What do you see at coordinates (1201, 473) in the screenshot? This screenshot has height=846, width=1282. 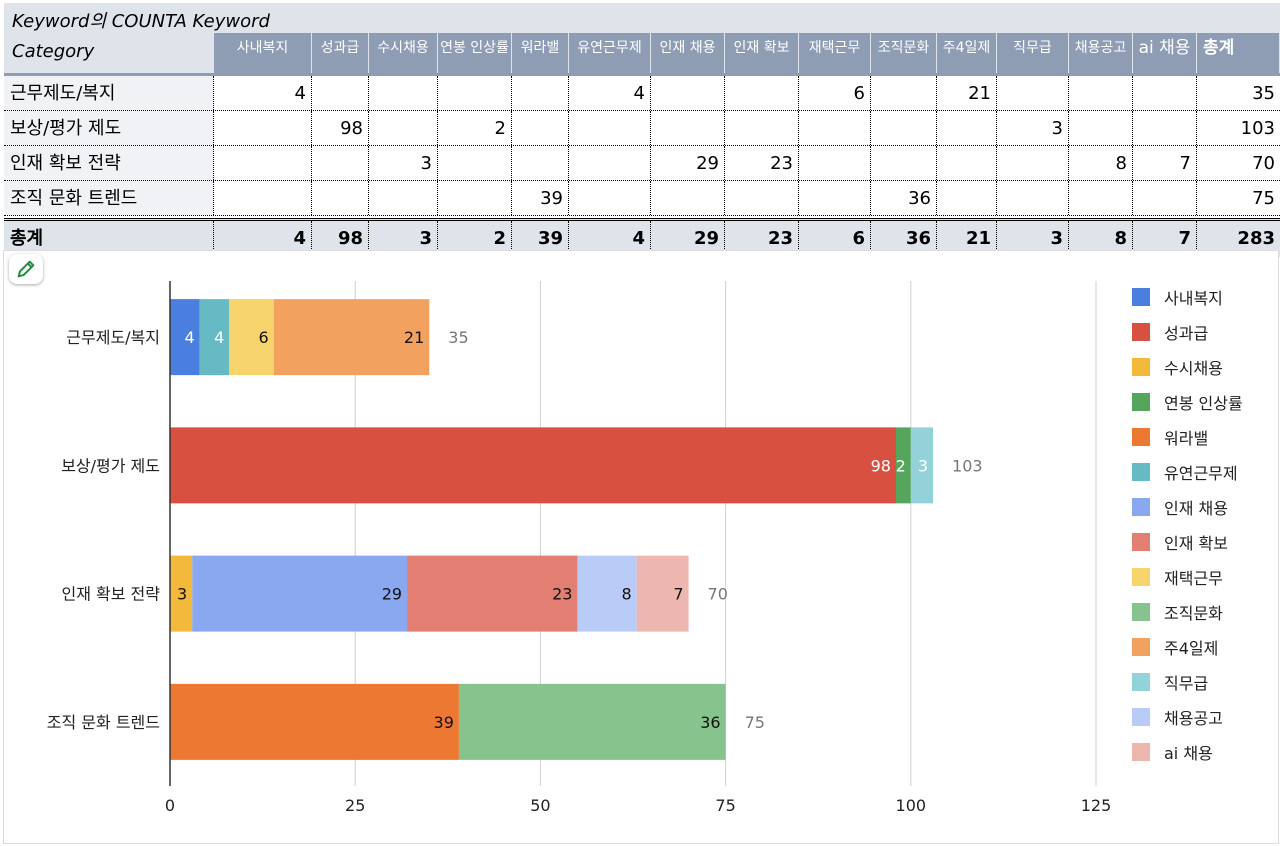 I see `legend-label: 유연근무제` at bounding box center [1201, 473].